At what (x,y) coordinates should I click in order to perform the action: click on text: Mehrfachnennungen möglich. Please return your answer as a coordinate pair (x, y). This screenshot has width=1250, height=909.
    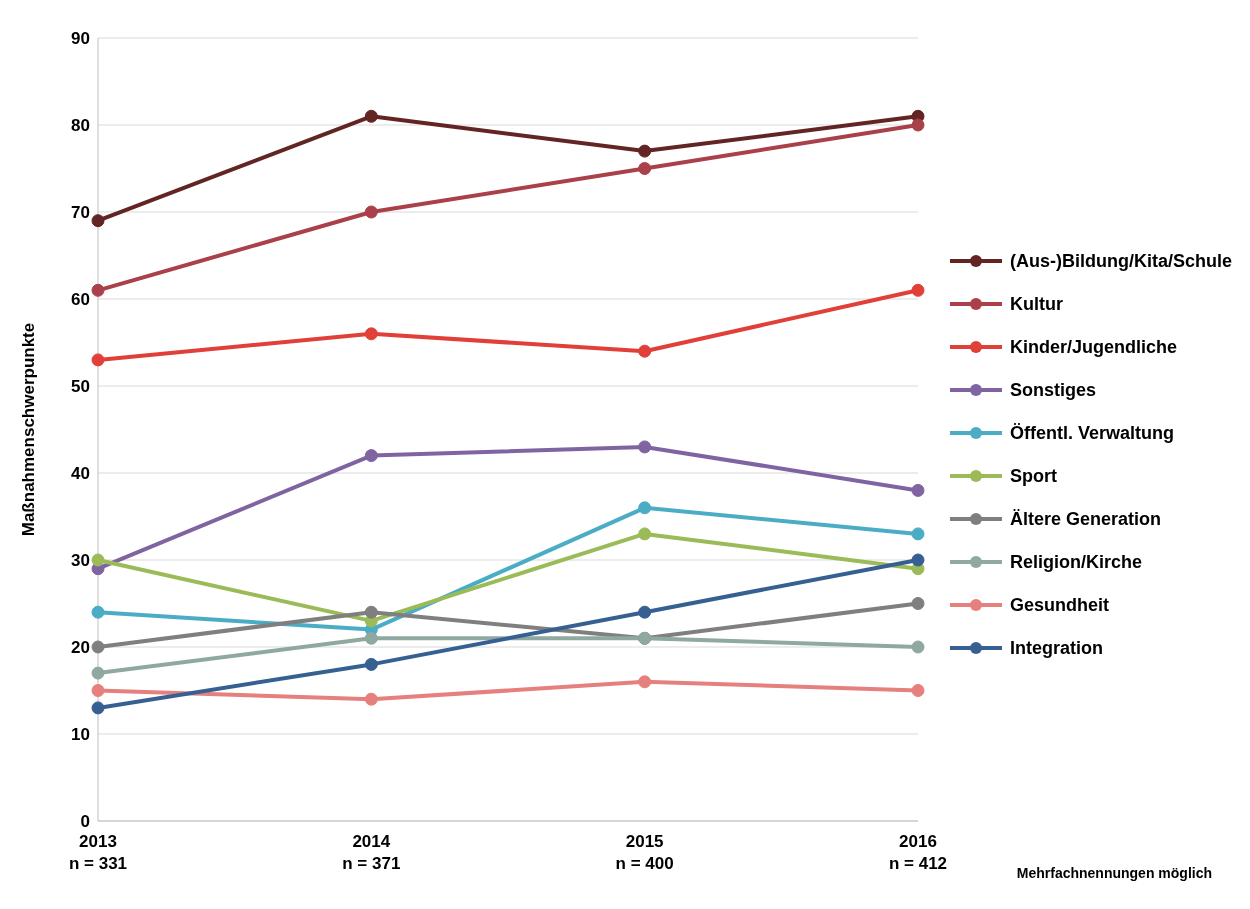
    Looking at the image, I should click on (1114, 873).